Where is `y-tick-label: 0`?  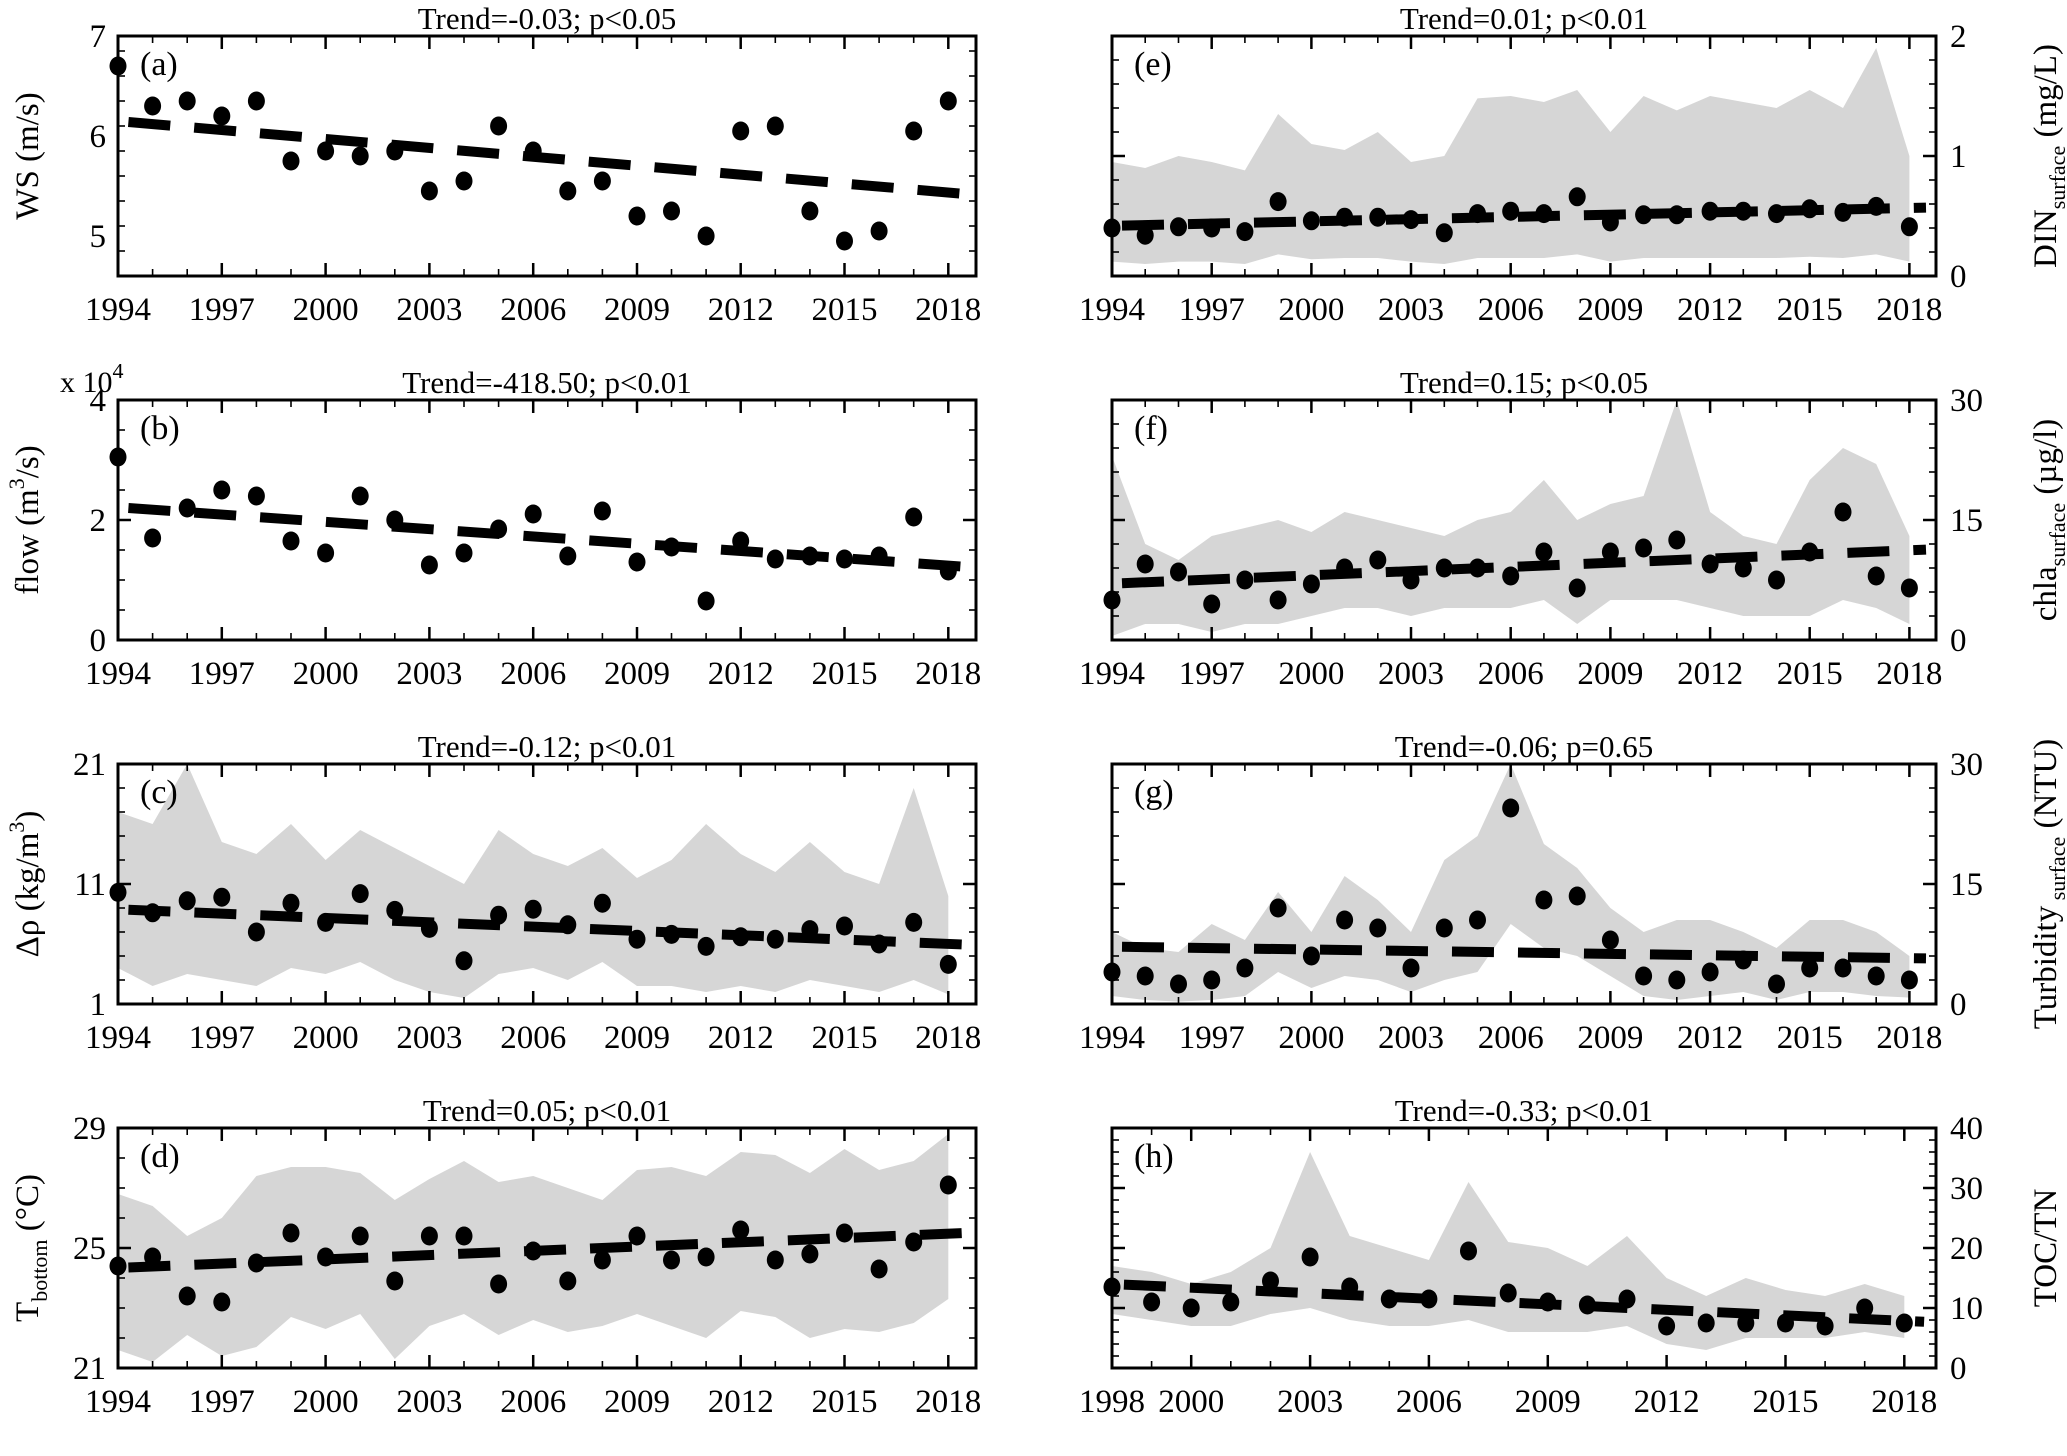
y-tick-label: 0 is located at coordinates (1958, 1005).